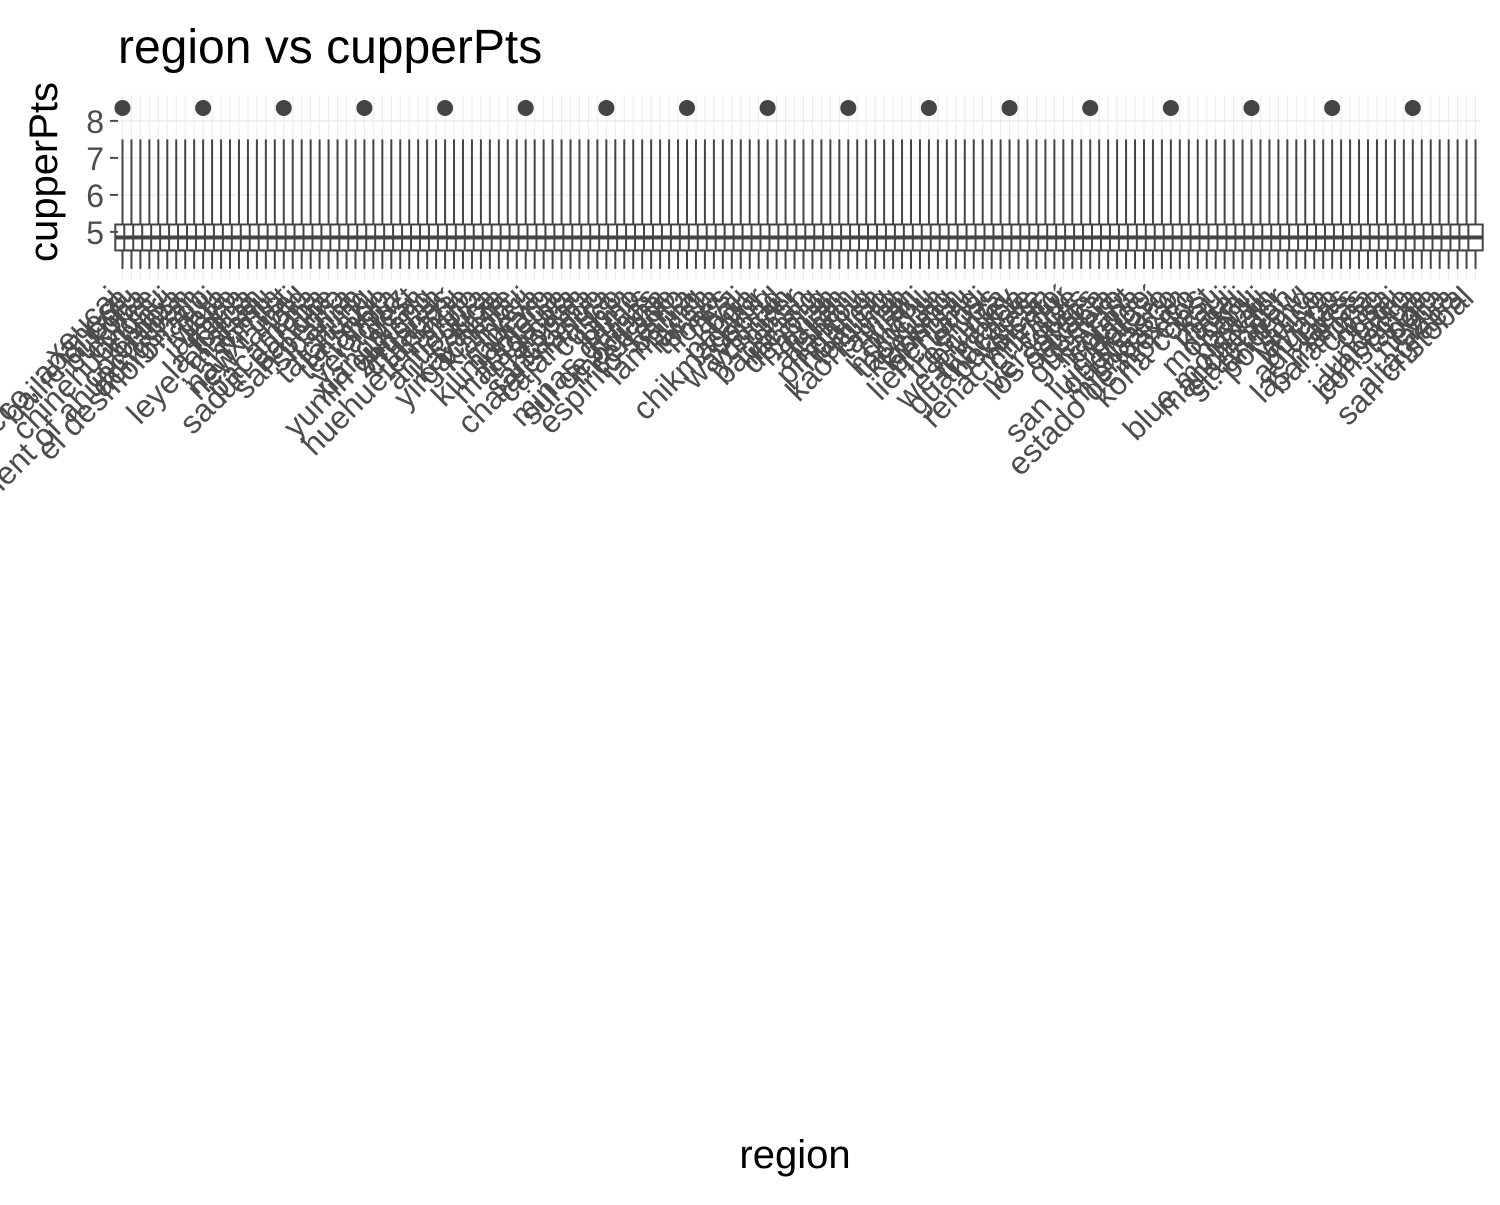  I want to click on x-axis-label: region, so click(794, 1155).